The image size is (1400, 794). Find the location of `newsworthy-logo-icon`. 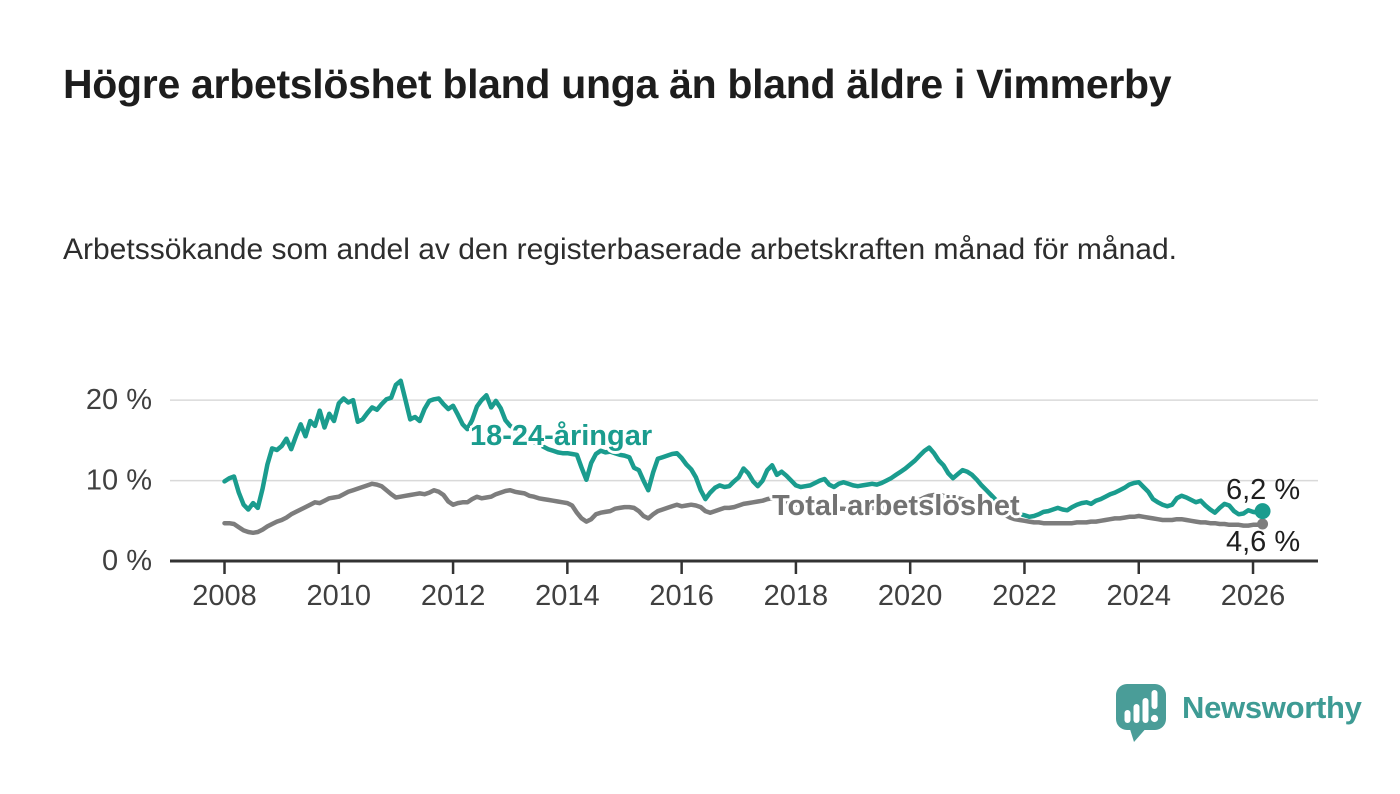

newsworthy-logo-icon is located at coordinates (1141, 713).